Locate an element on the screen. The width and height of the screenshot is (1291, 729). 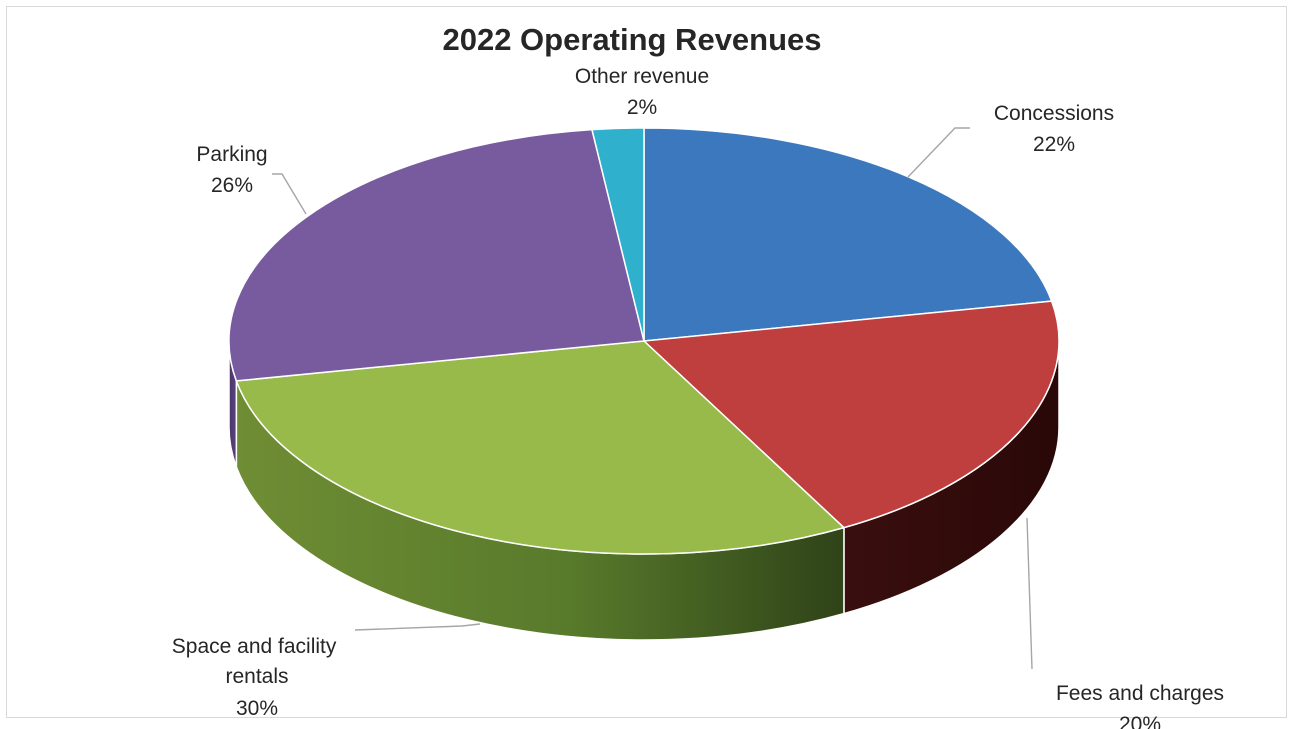
pie-slice-fees-and-charges is located at coordinates (851, 414).